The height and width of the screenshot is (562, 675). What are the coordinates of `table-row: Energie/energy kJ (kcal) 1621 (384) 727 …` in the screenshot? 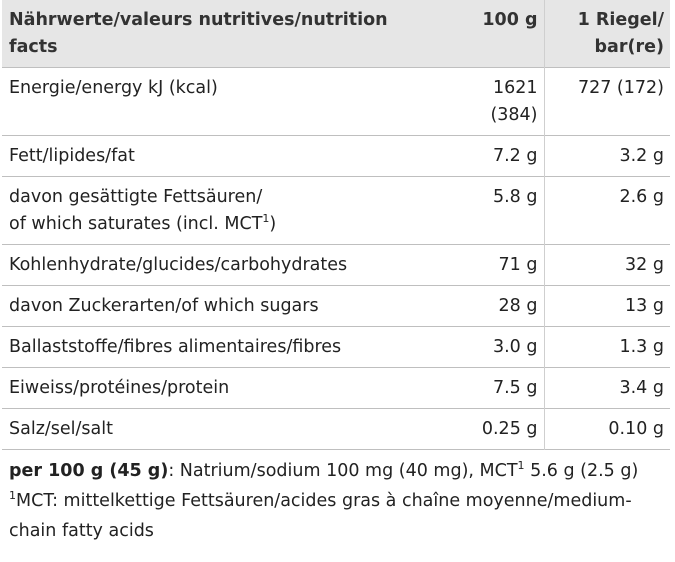 It's located at (336, 101).